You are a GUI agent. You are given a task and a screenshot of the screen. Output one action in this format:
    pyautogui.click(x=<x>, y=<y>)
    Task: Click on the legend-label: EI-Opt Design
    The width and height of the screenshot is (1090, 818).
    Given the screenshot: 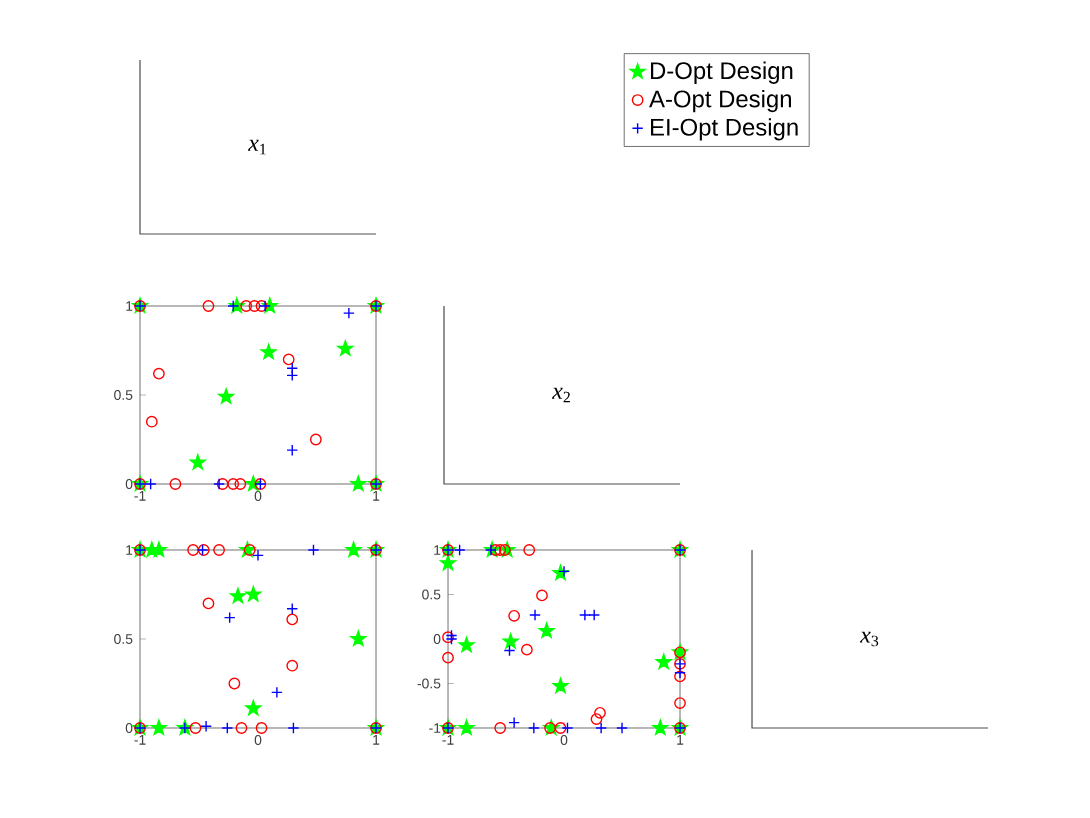 What is the action you would take?
    pyautogui.click(x=724, y=129)
    